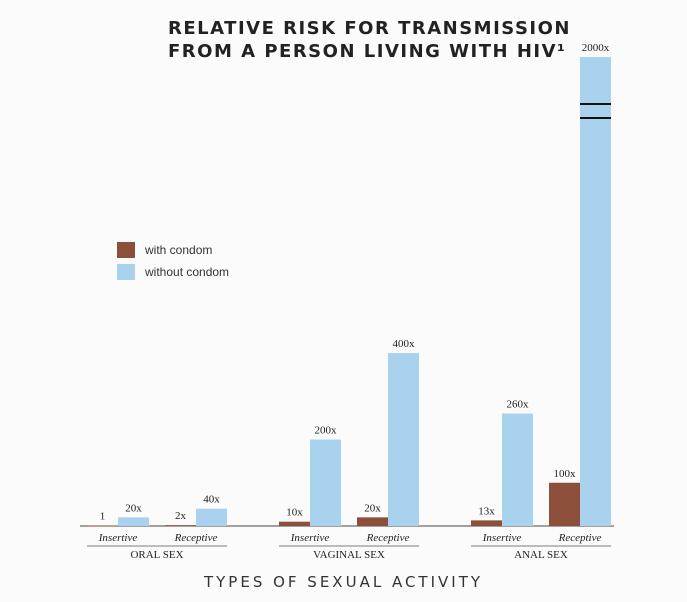  What do you see at coordinates (564, 504) in the screenshot?
I see `bar-with-condom-anal-sex-receptive` at bounding box center [564, 504].